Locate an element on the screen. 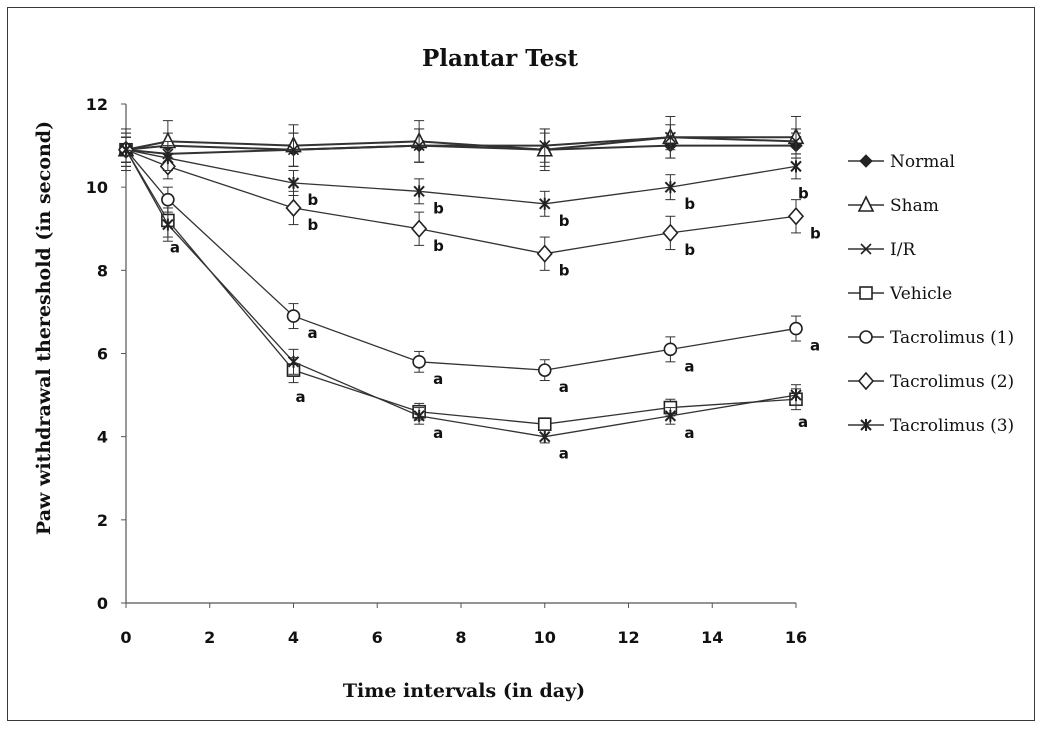  legend-label: I/R is located at coordinates (903, 250).